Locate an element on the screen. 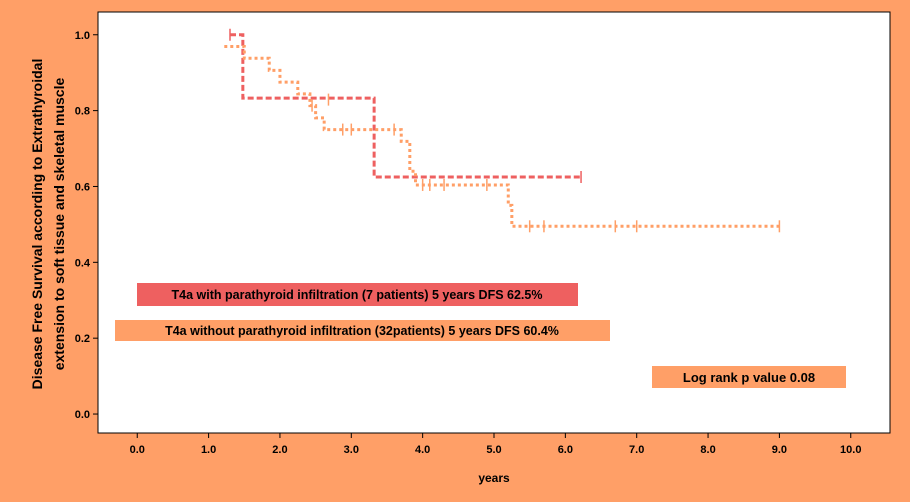  x-tick-label: 8.0 is located at coordinates (707, 450).